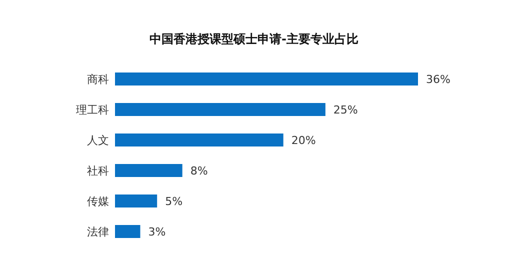 The width and height of the screenshot is (508, 265). What do you see at coordinates (92, 110) in the screenshot?
I see `y-tick-label: 理工科` at bounding box center [92, 110].